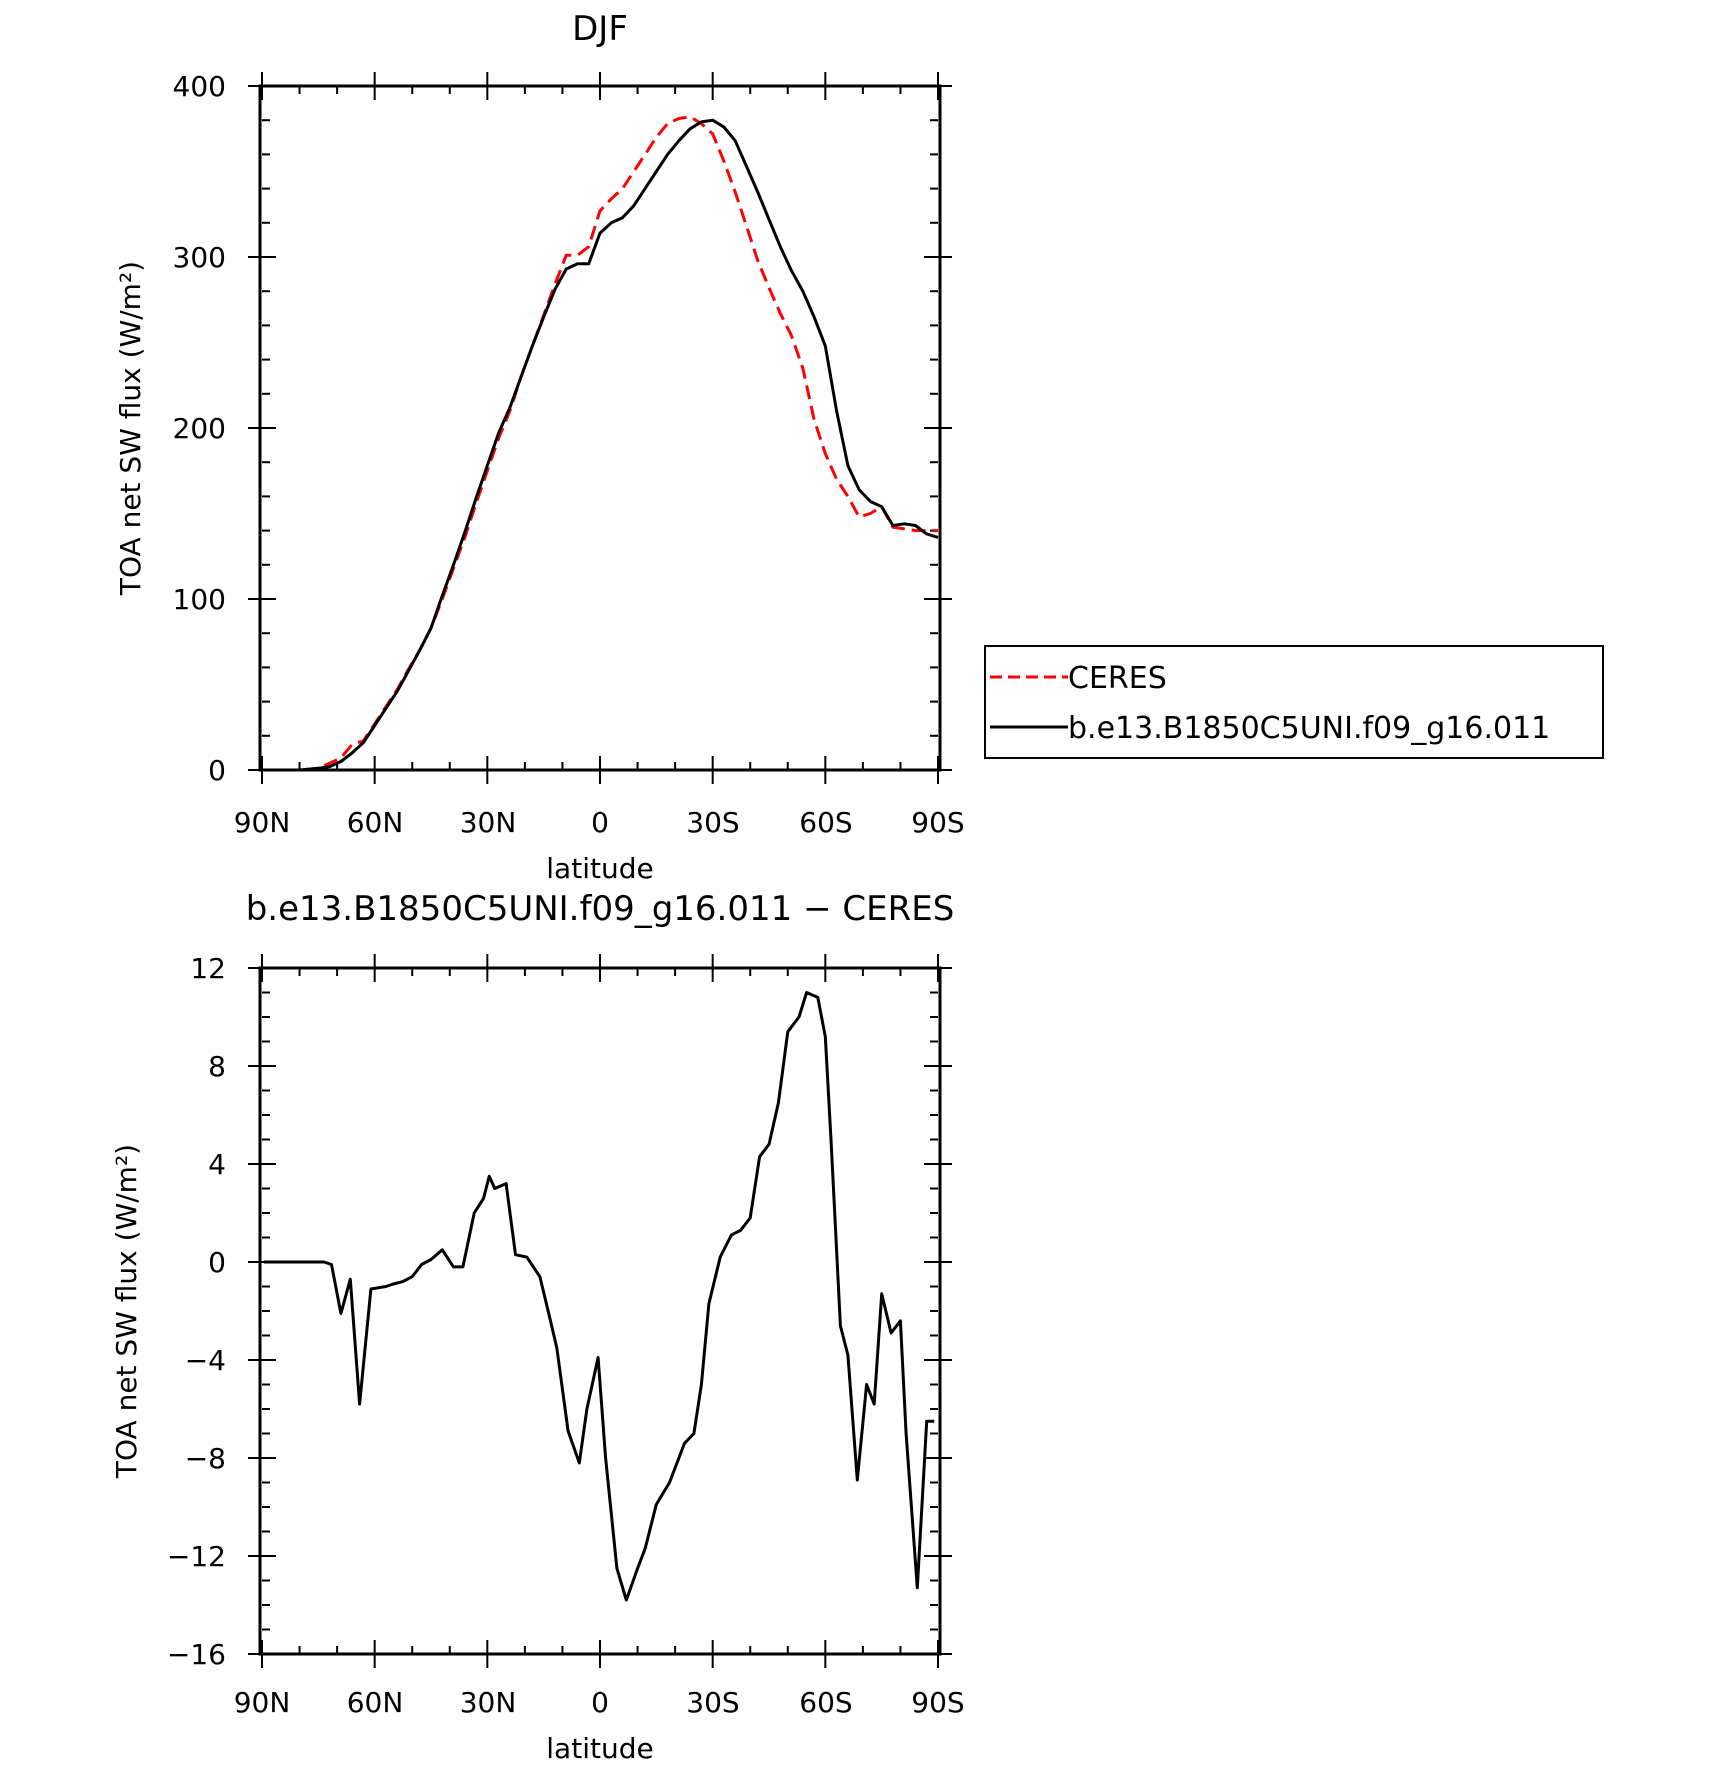 The height and width of the screenshot is (1767, 1710). I want to click on bottom-y-tick-label: −12, so click(196, 1556).